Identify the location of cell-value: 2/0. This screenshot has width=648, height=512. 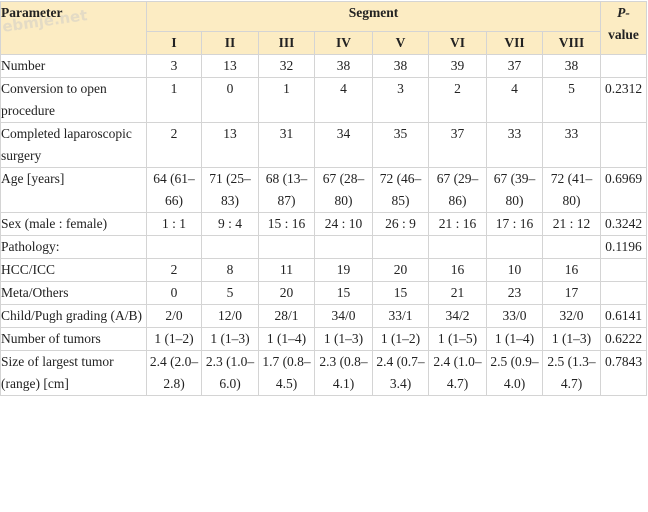
(174, 316).